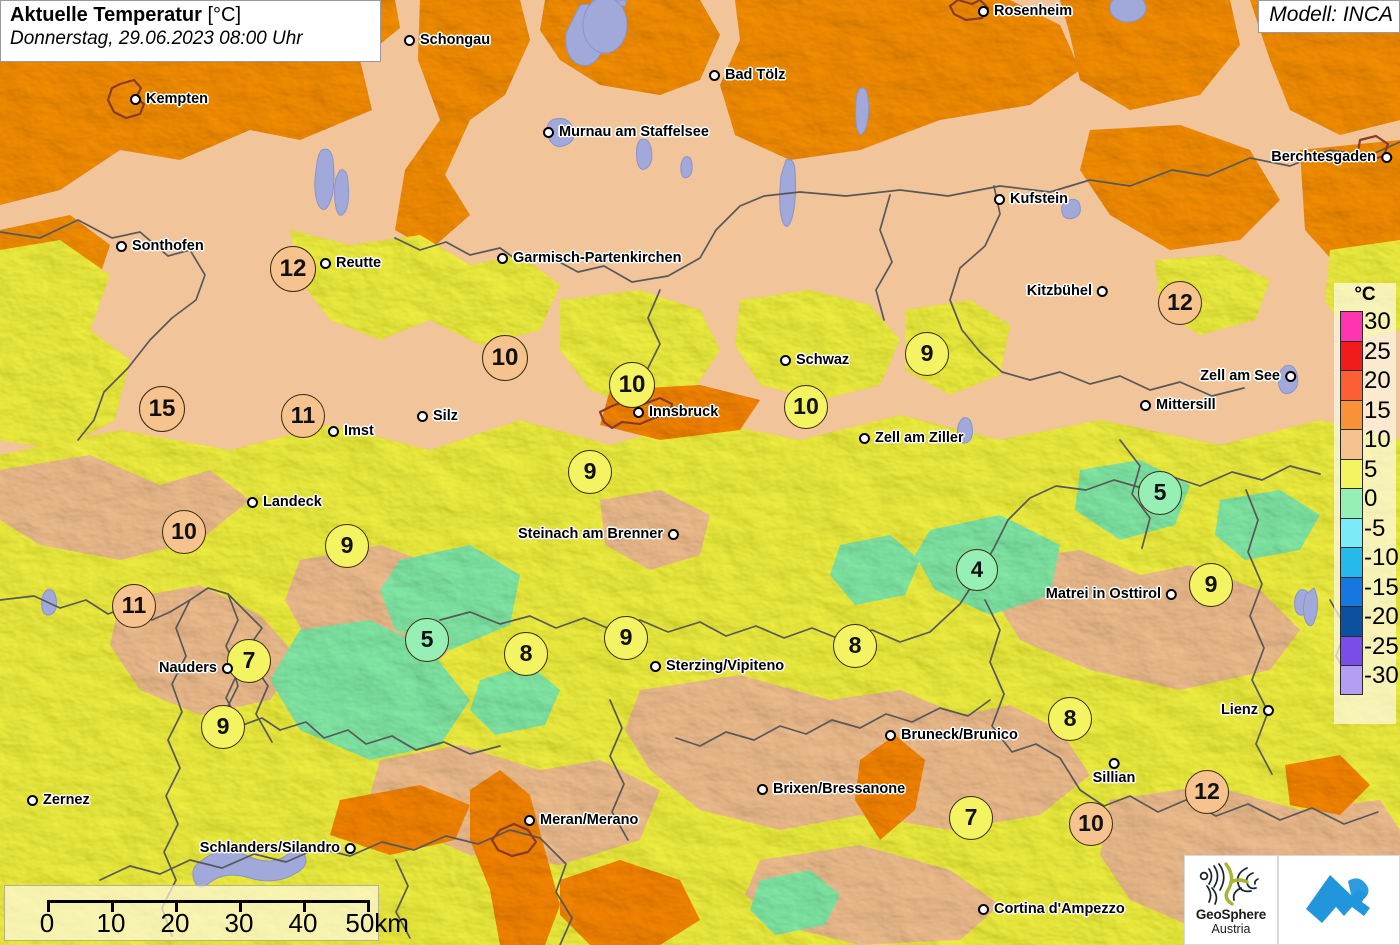 The width and height of the screenshot is (1400, 945). I want to click on city-marker: Cortina d'Ampezzo, so click(1051, 909).